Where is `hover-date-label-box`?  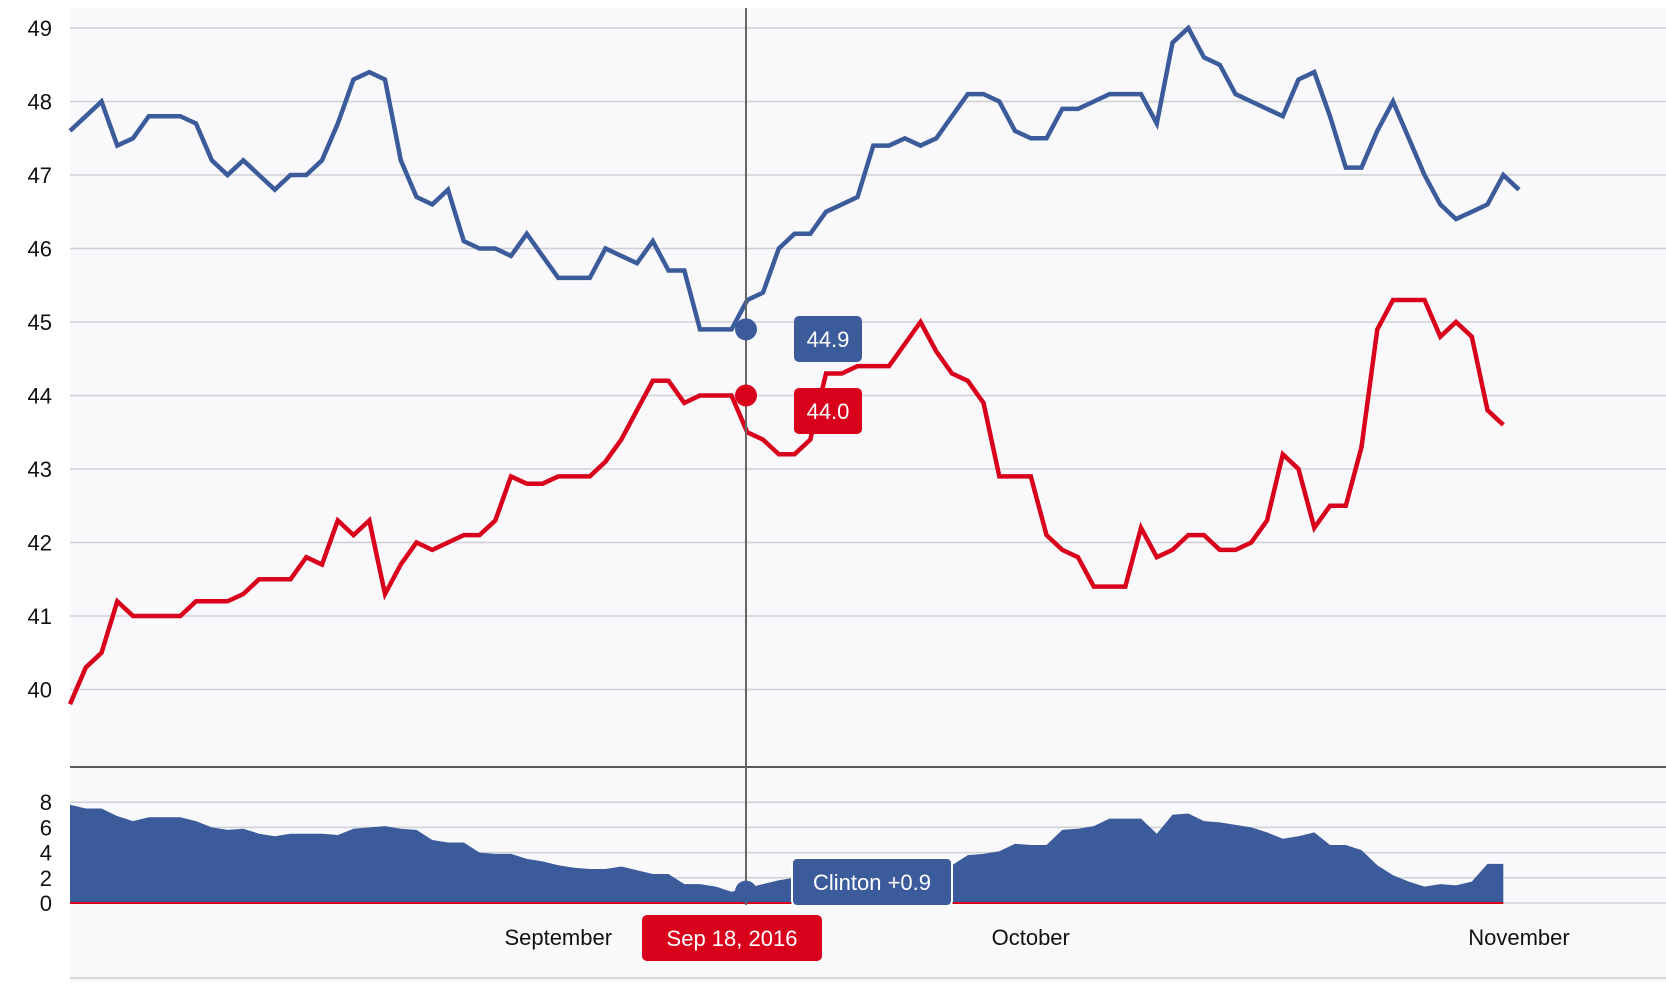
hover-date-label-box is located at coordinates (732, 938).